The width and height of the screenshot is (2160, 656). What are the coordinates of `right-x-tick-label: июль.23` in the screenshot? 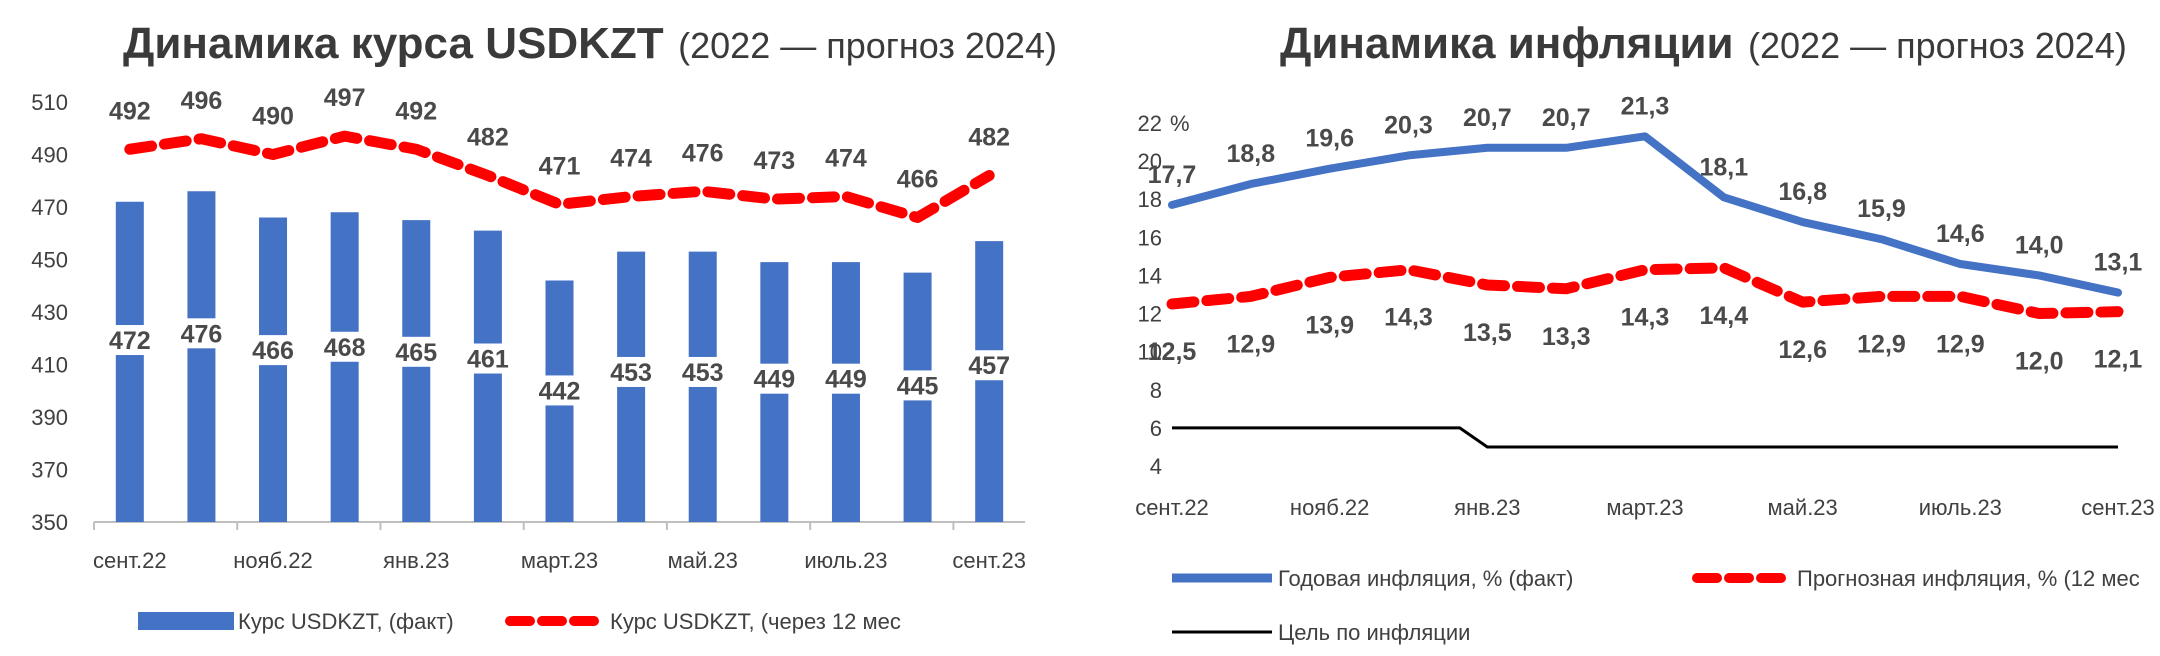 It's located at (1960, 507).